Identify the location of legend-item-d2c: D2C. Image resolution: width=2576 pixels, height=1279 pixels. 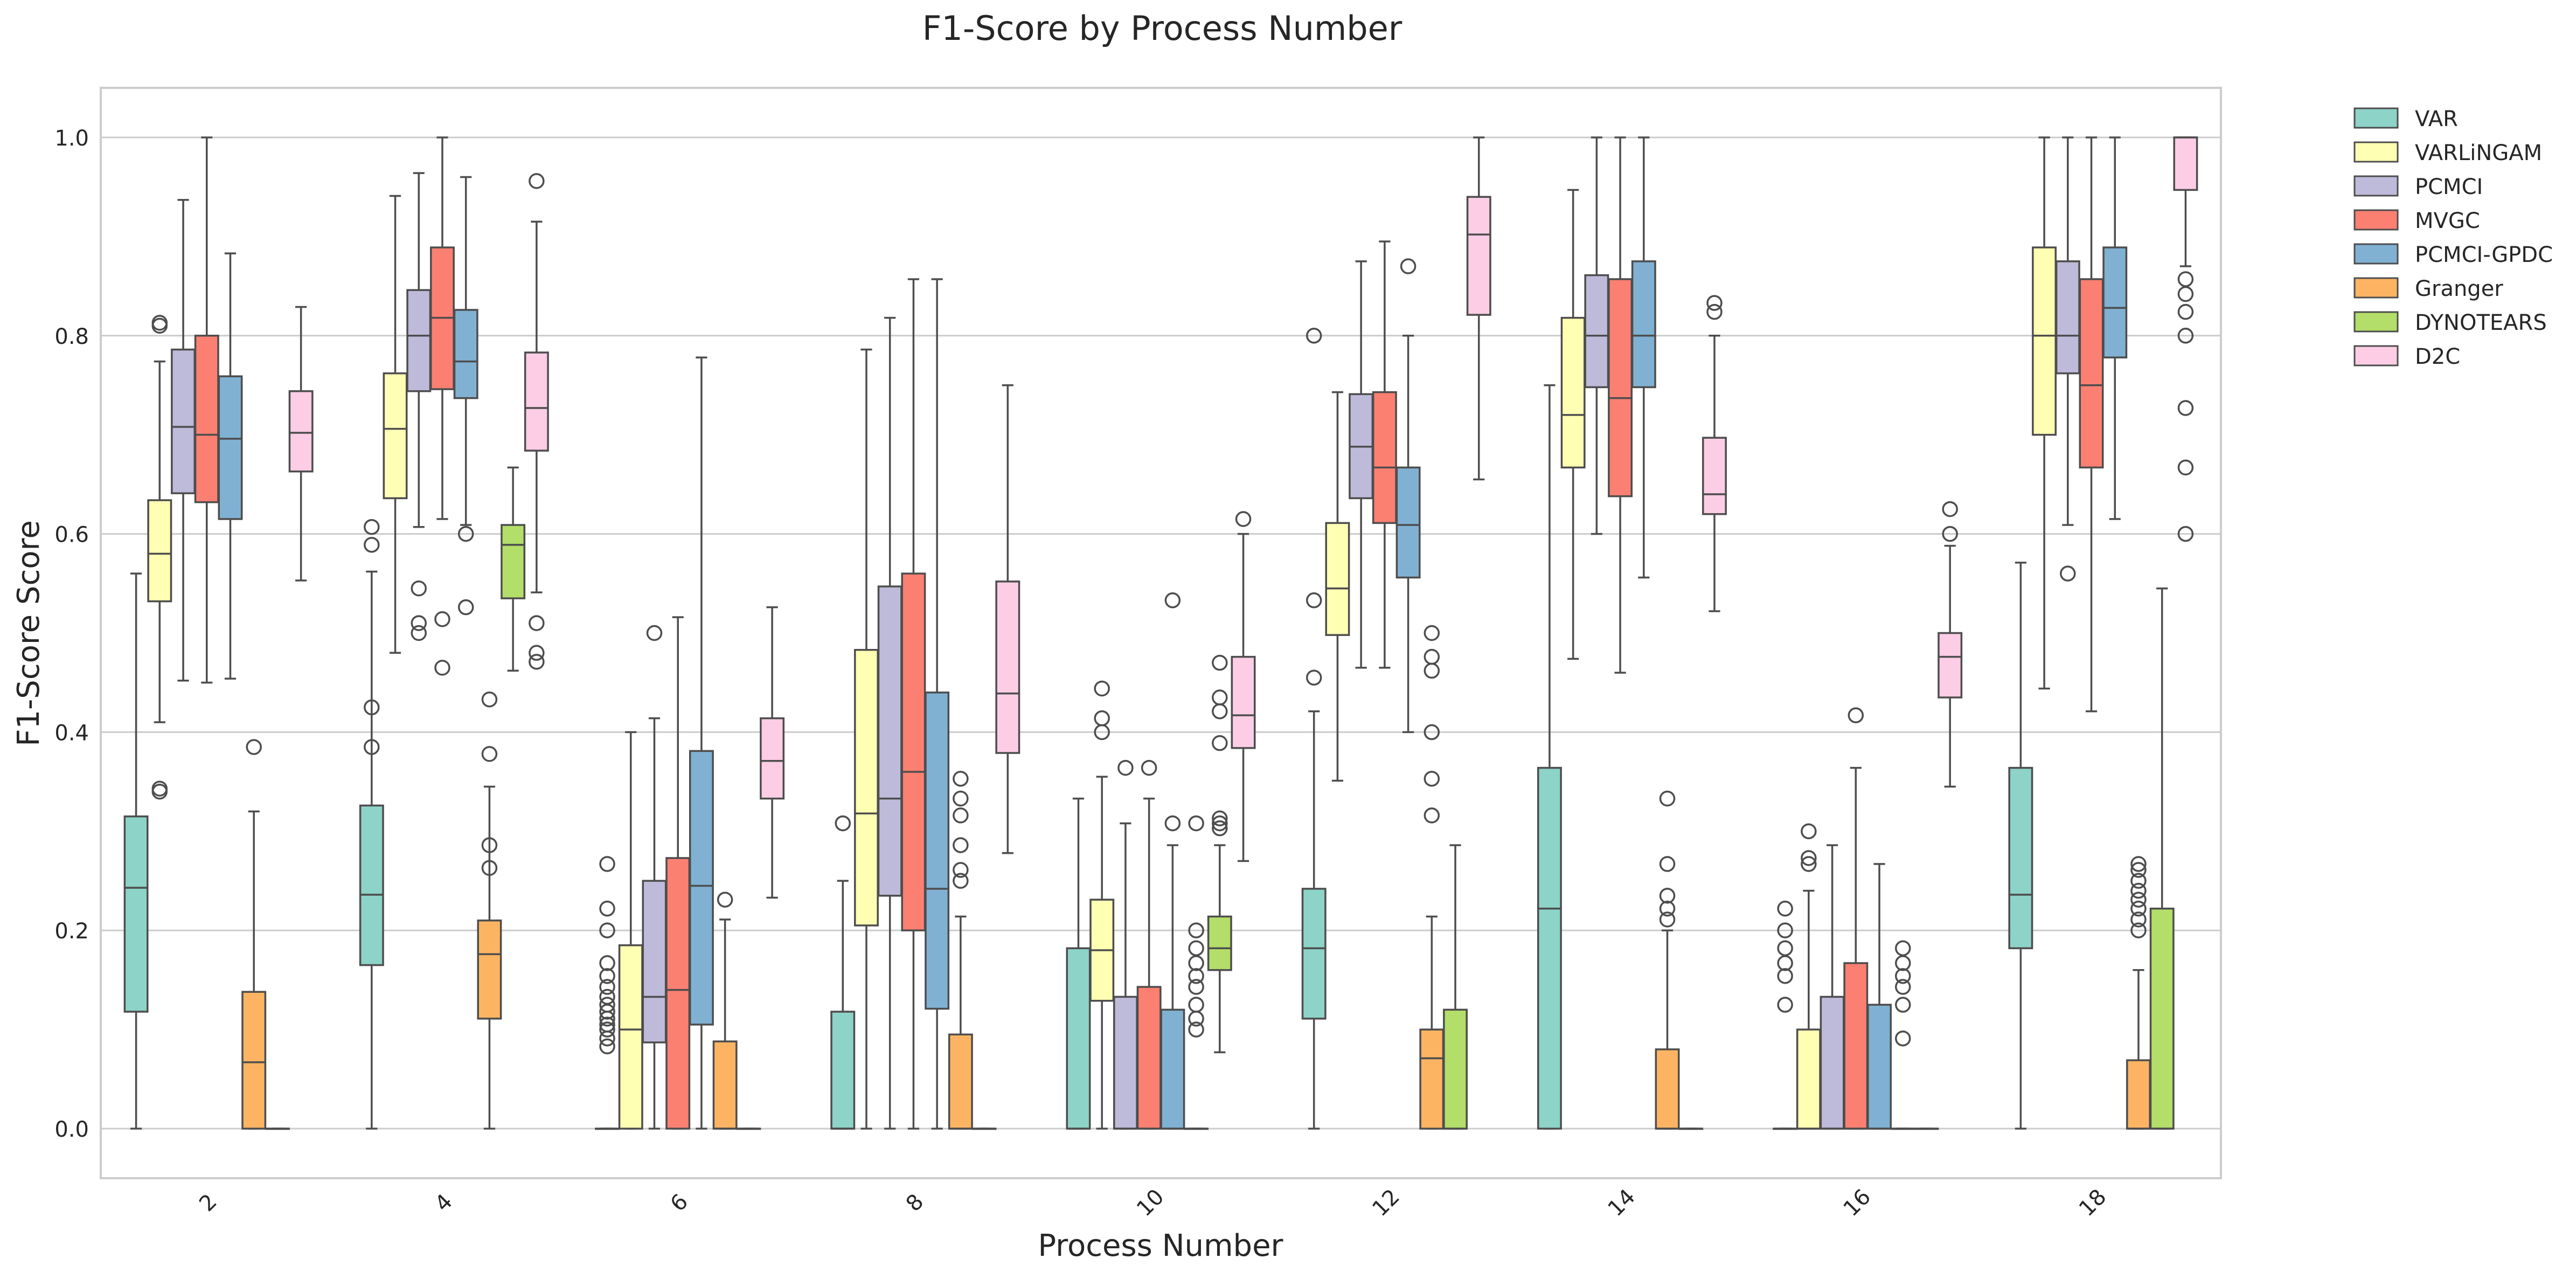
(2406, 356).